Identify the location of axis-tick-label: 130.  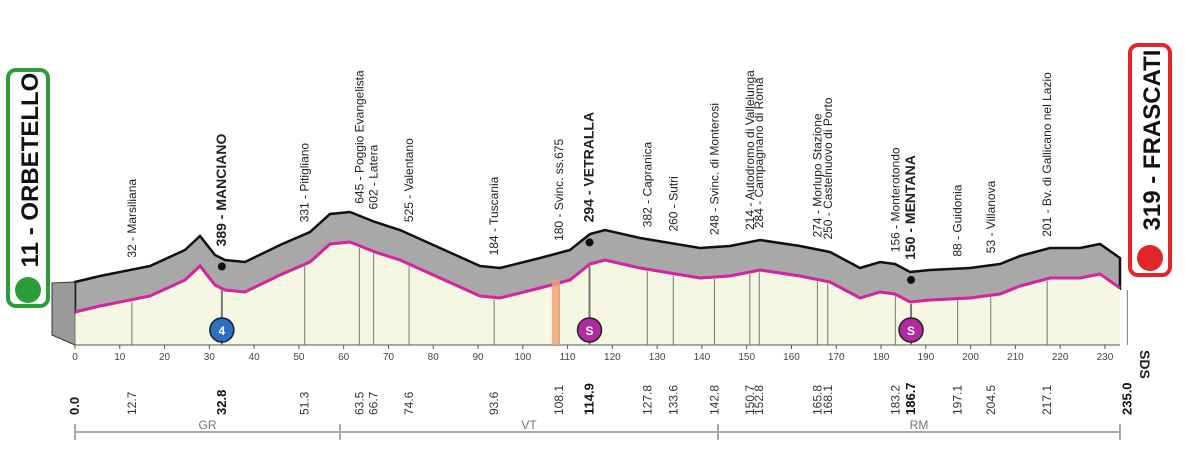
(657, 357).